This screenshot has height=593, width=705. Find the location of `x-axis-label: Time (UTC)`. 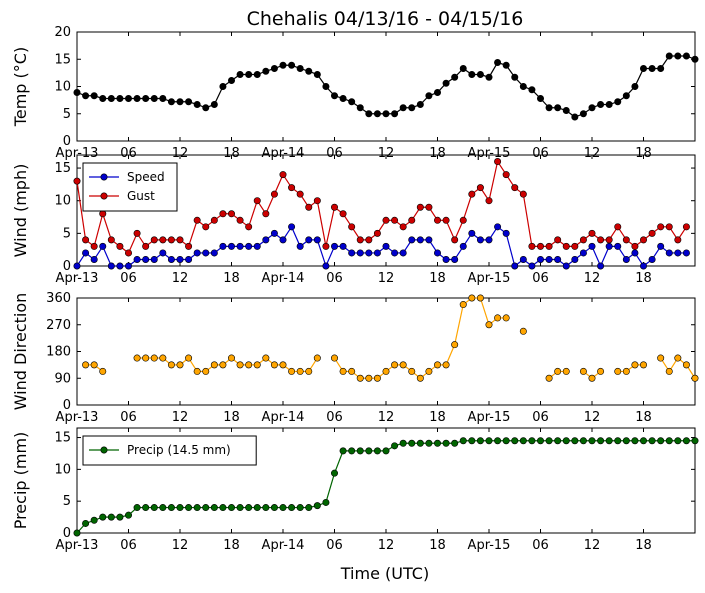

x-axis-label: Time (UTC) is located at coordinates (384, 573).